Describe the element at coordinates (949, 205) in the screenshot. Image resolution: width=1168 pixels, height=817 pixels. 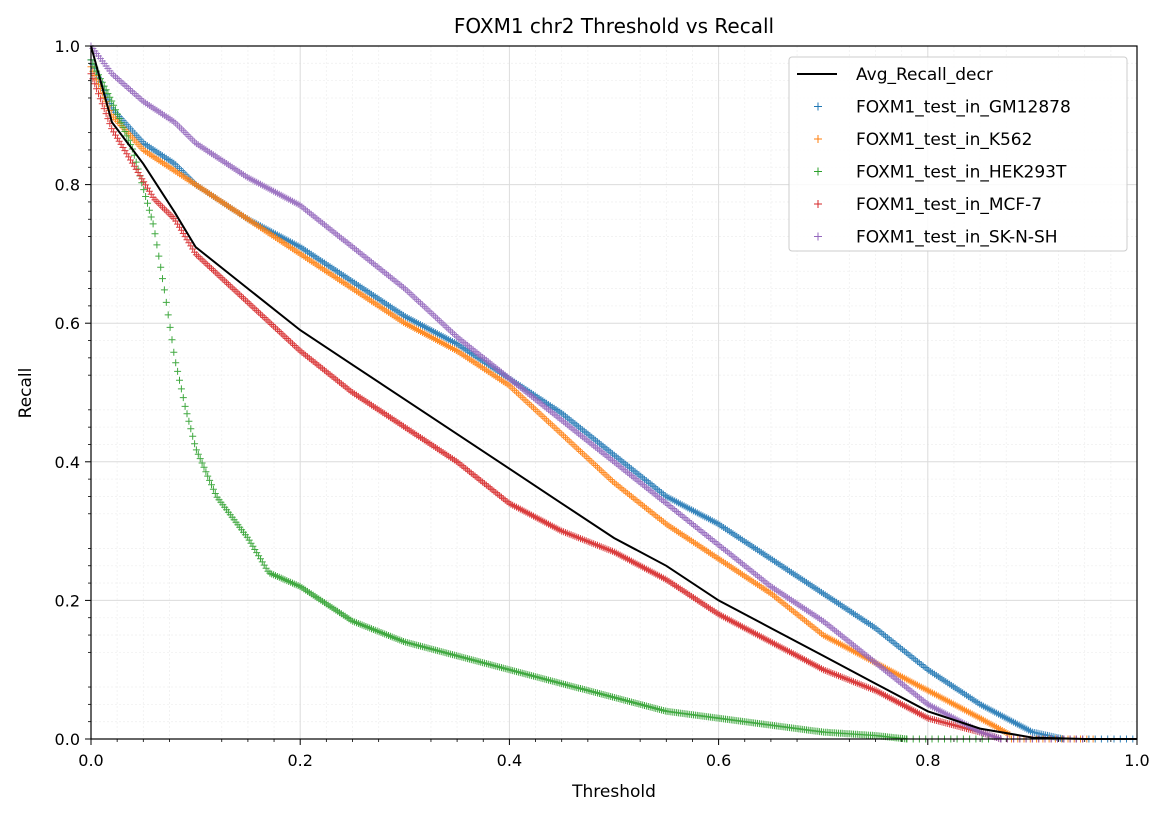
I see `legend-label: FOXM1_test_in_MCF-7` at that location.